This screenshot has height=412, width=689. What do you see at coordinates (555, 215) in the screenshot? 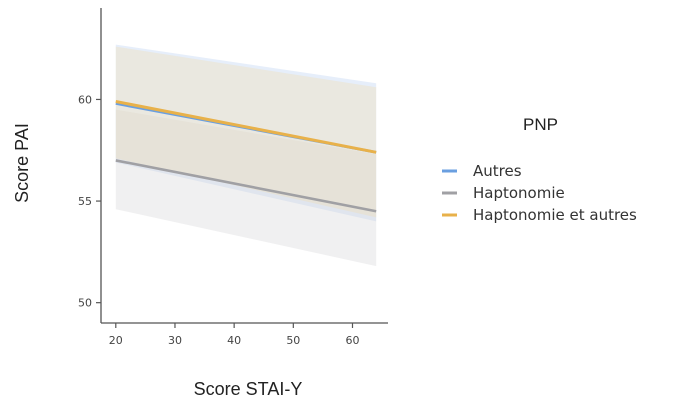
I see `legend-label-haptonomie-et-autres: Haptonomie et autres` at bounding box center [555, 215].